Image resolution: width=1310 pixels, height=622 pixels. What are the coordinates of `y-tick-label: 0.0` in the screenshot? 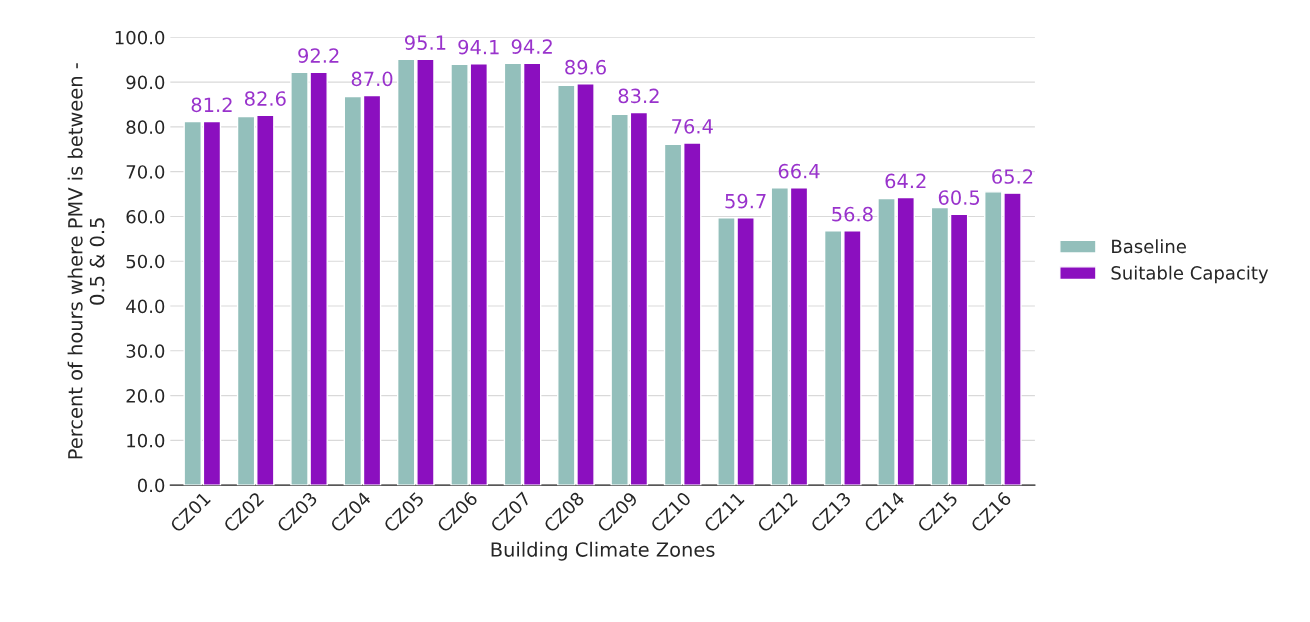 It's located at (151, 485).